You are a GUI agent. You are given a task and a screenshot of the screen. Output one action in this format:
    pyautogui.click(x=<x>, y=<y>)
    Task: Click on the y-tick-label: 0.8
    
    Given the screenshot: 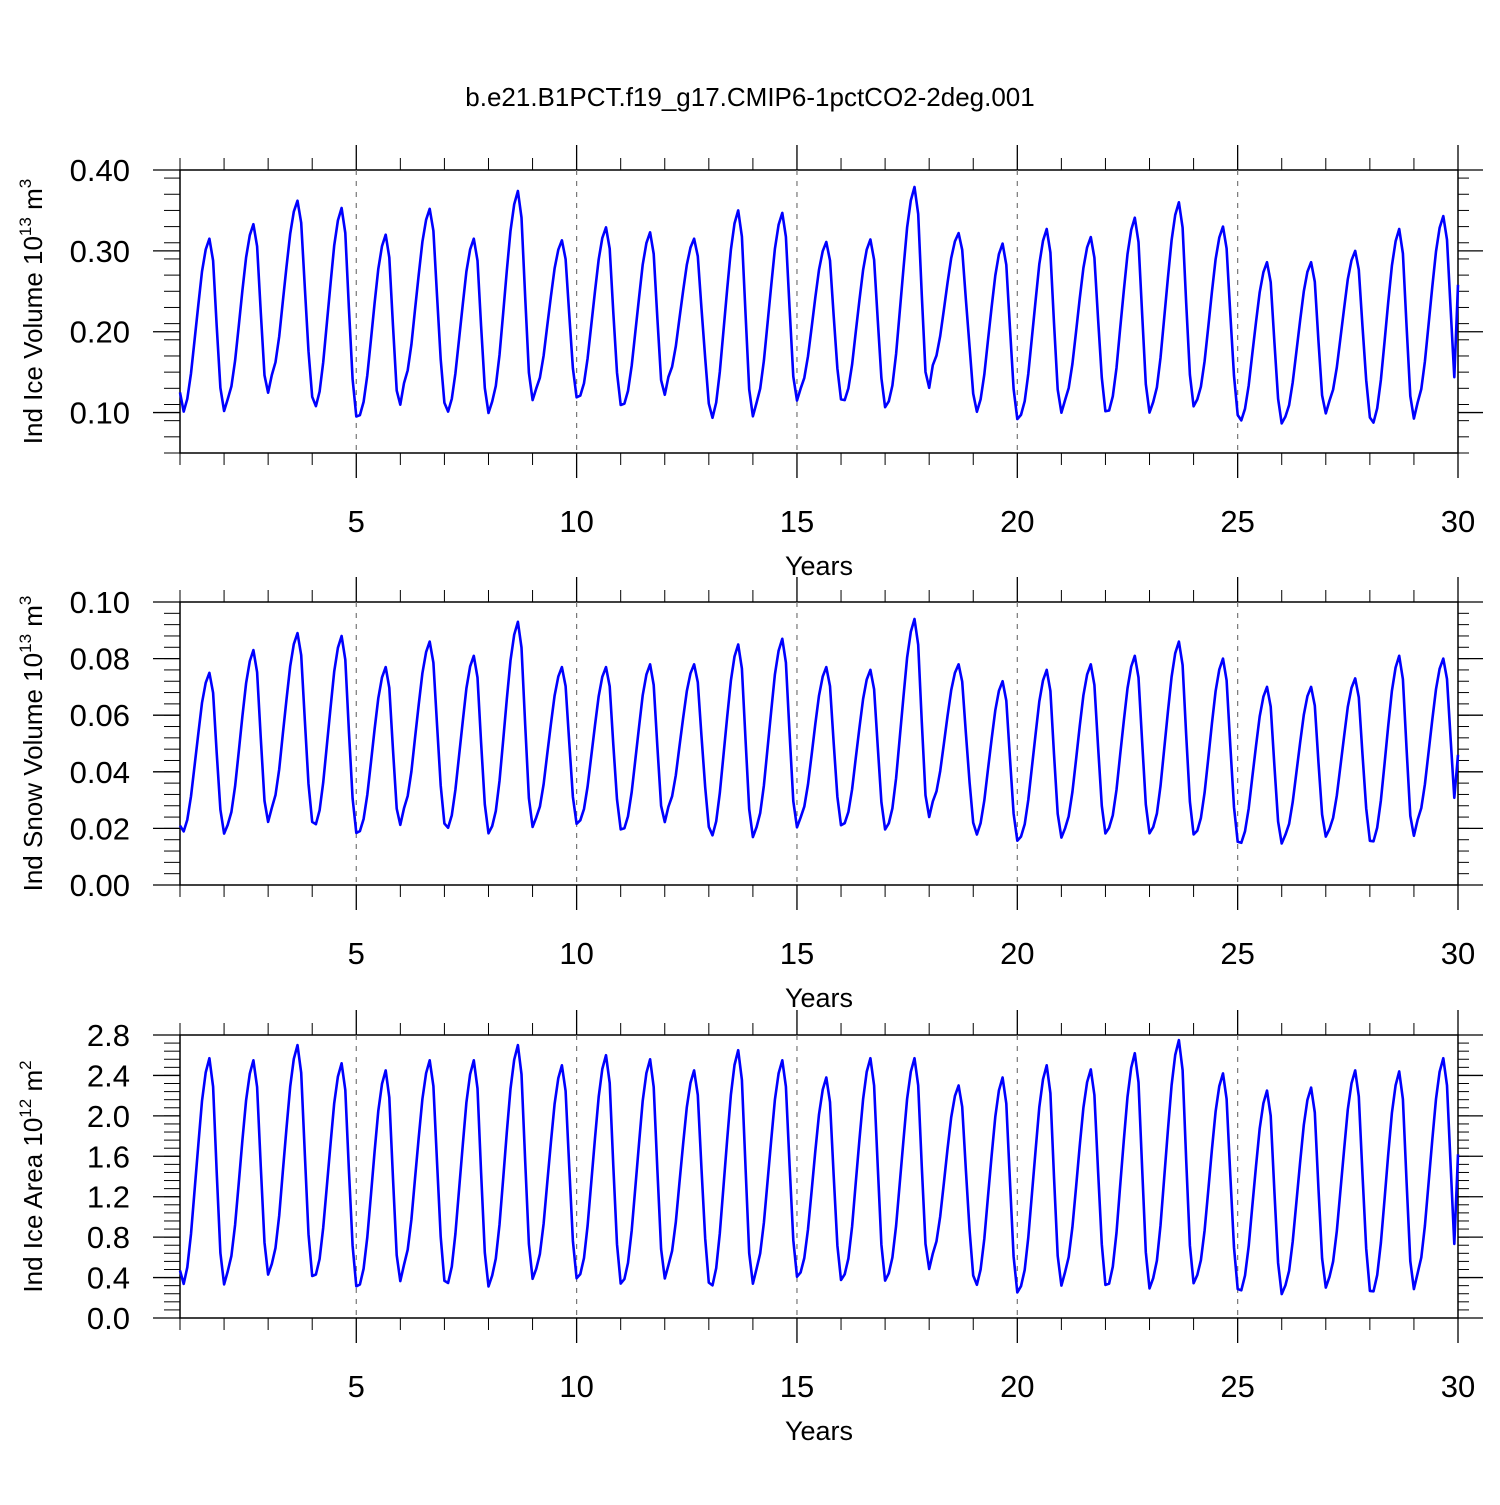 What is the action you would take?
    pyautogui.click(x=108, y=1237)
    